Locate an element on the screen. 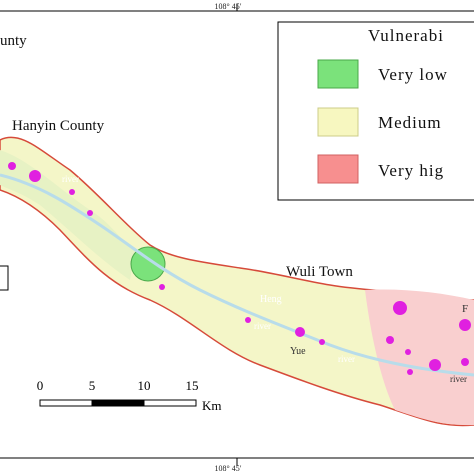 Image resolution: width=474 pixels, height=474 pixels. scale-label: 0 is located at coordinates (40, 385).